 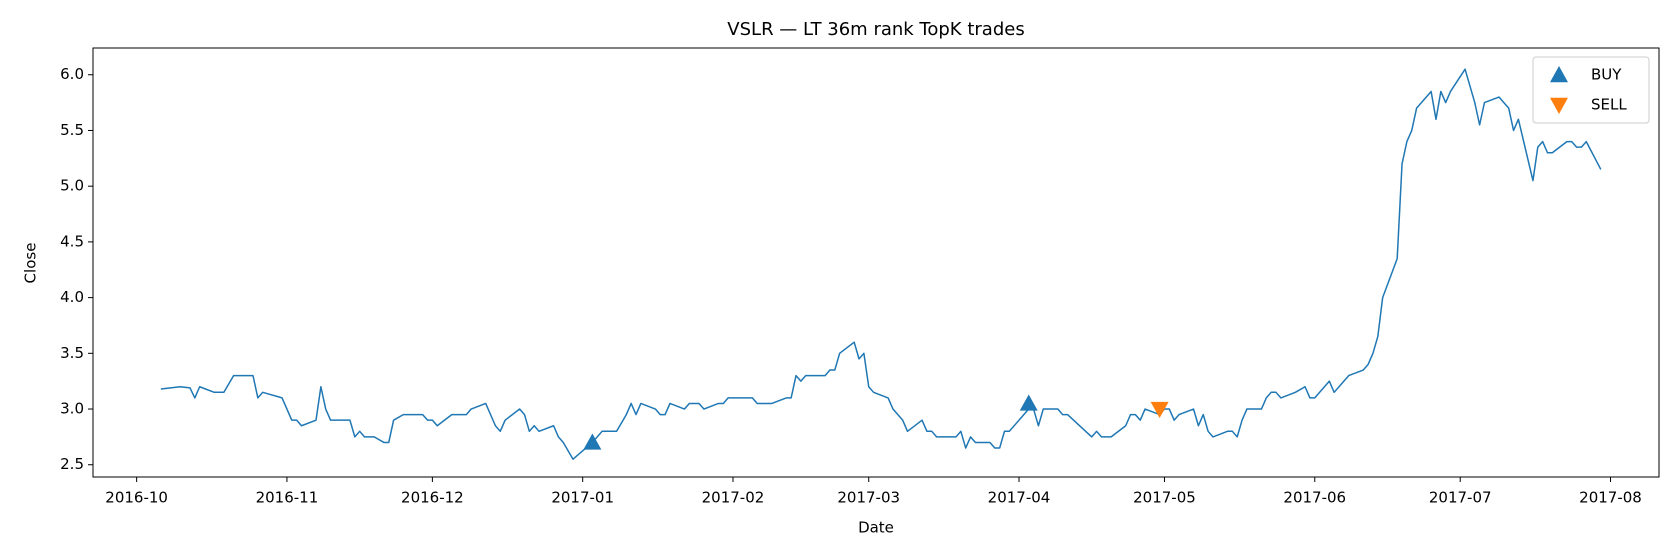 I want to click on x-tick-label: 2016-10, so click(x=136, y=498).